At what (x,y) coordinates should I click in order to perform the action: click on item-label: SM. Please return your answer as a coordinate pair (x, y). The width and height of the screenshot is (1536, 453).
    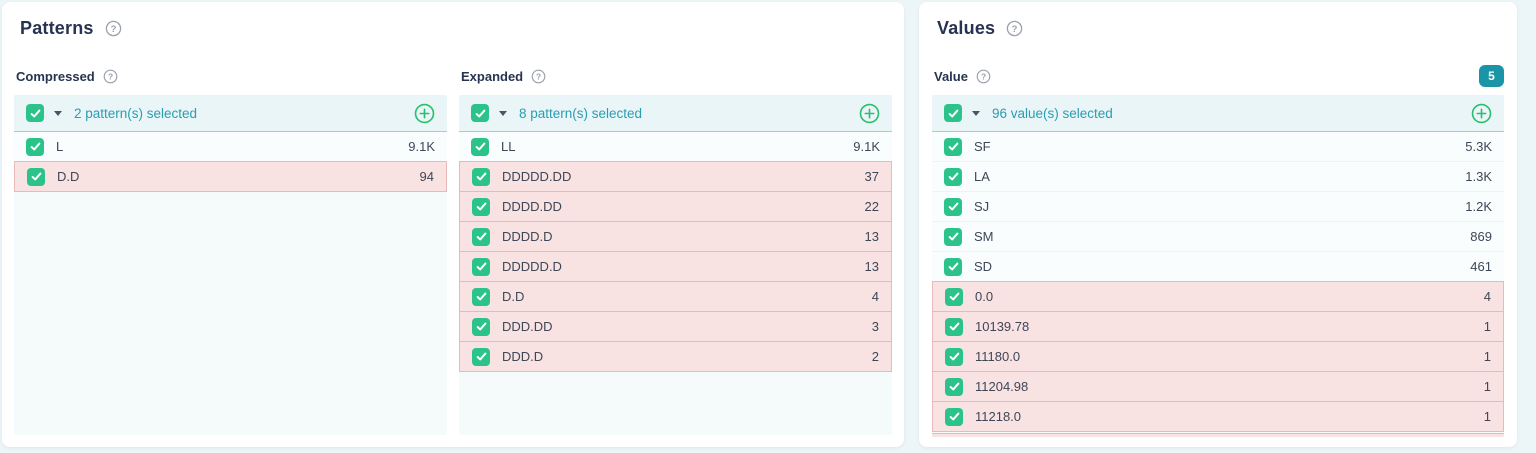
    Looking at the image, I should click on (984, 236).